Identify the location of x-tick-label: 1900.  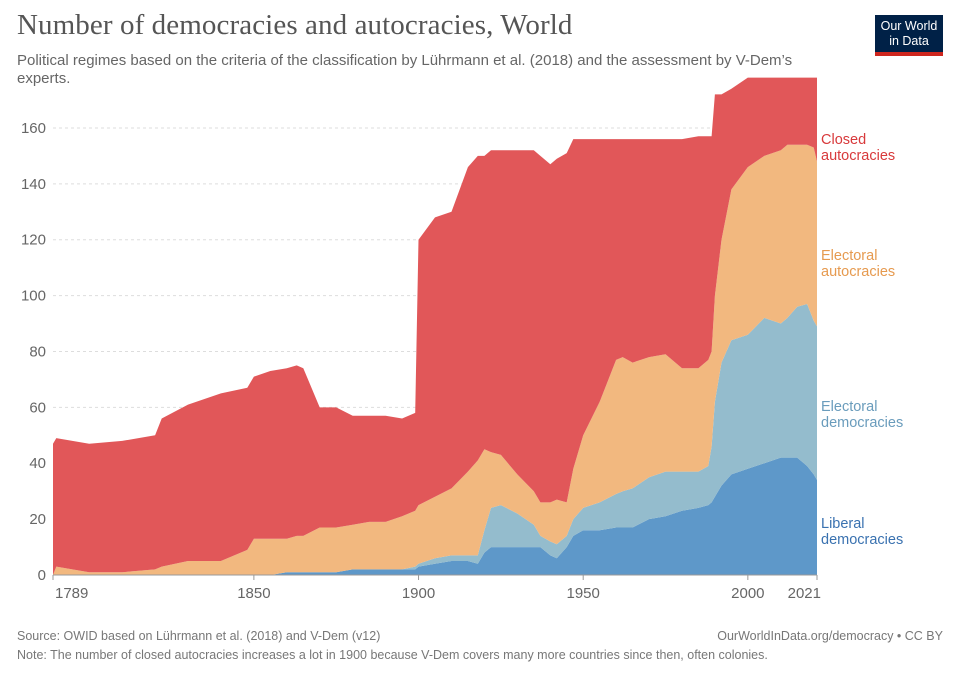
(418, 593).